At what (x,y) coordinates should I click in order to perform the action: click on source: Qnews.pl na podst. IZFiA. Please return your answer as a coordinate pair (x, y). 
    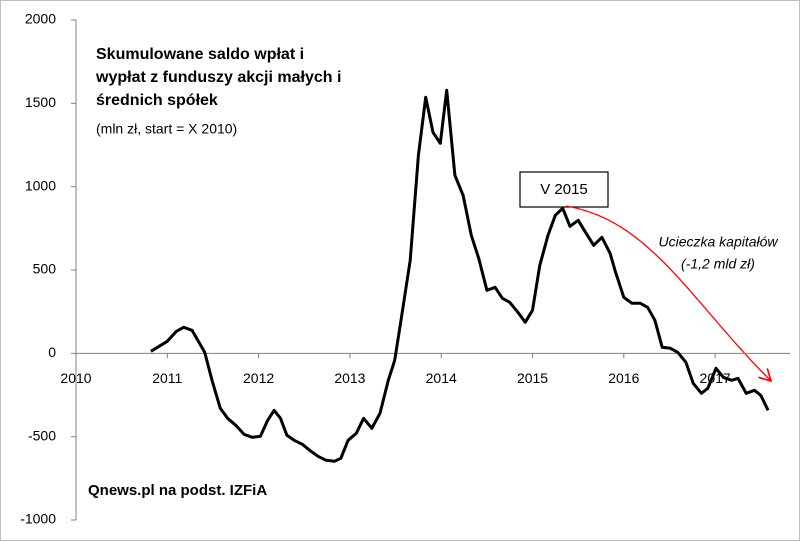
    Looking at the image, I should click on (177, 490).